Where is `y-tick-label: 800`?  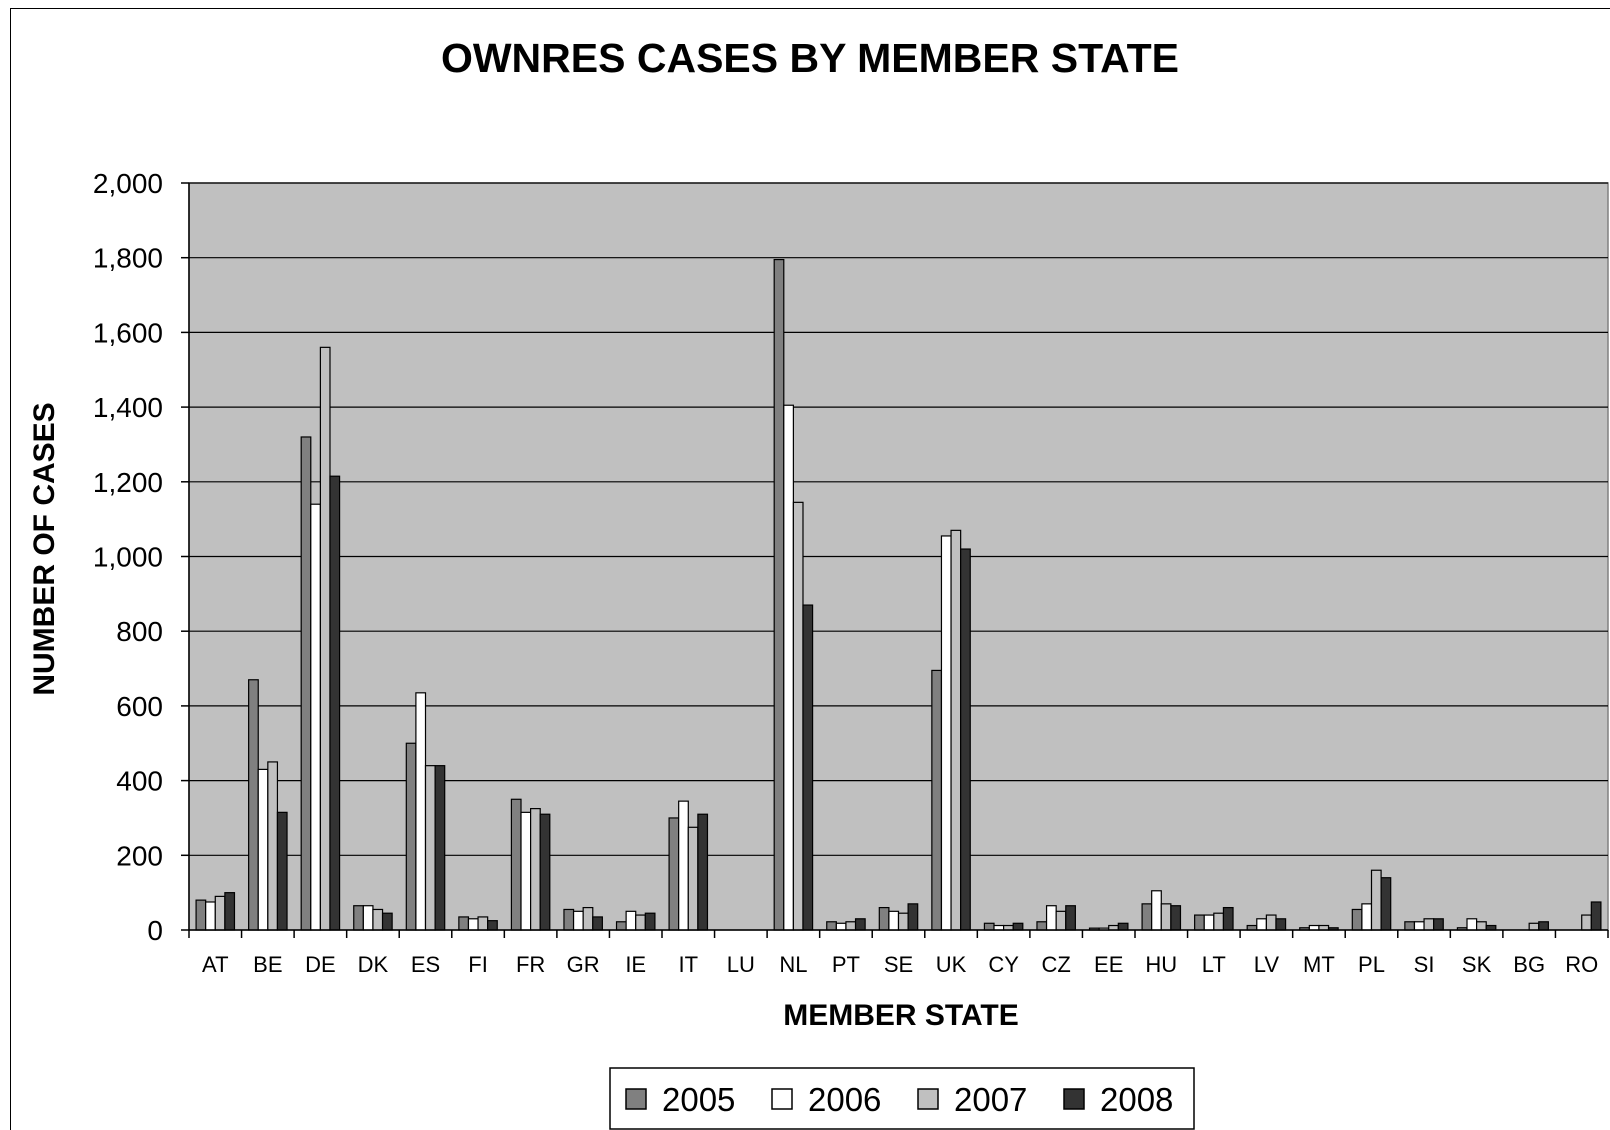 y-tick-label: 800 is located at coordinates (139, 631).